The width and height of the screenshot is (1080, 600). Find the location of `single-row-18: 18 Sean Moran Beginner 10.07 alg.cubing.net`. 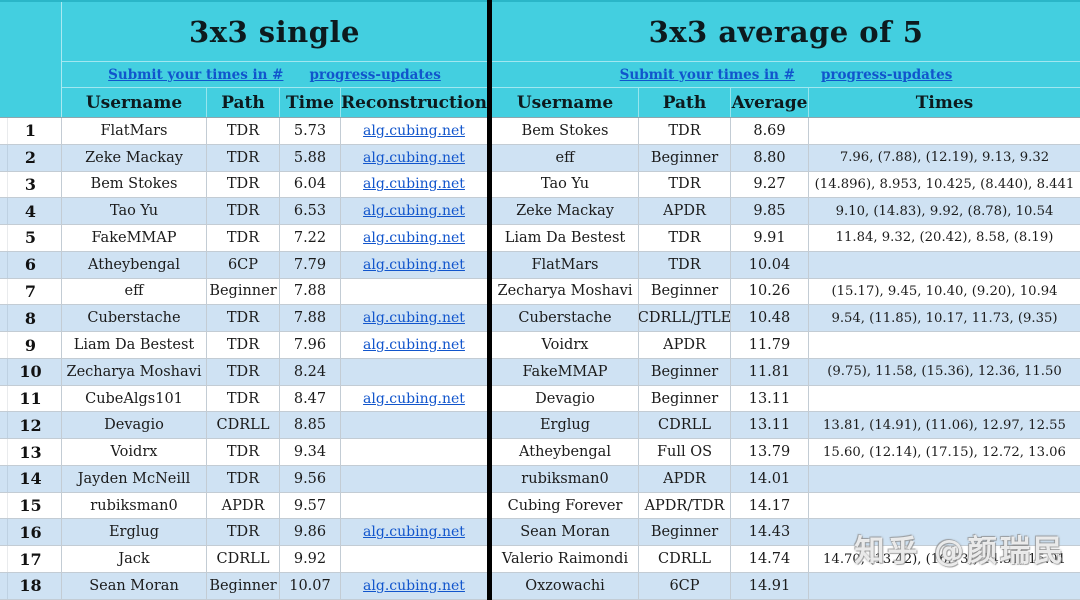

single-row-18: 18 Sean Moran Beginner 10.07 alg.cubing.net is located at coordinates (243, 586).